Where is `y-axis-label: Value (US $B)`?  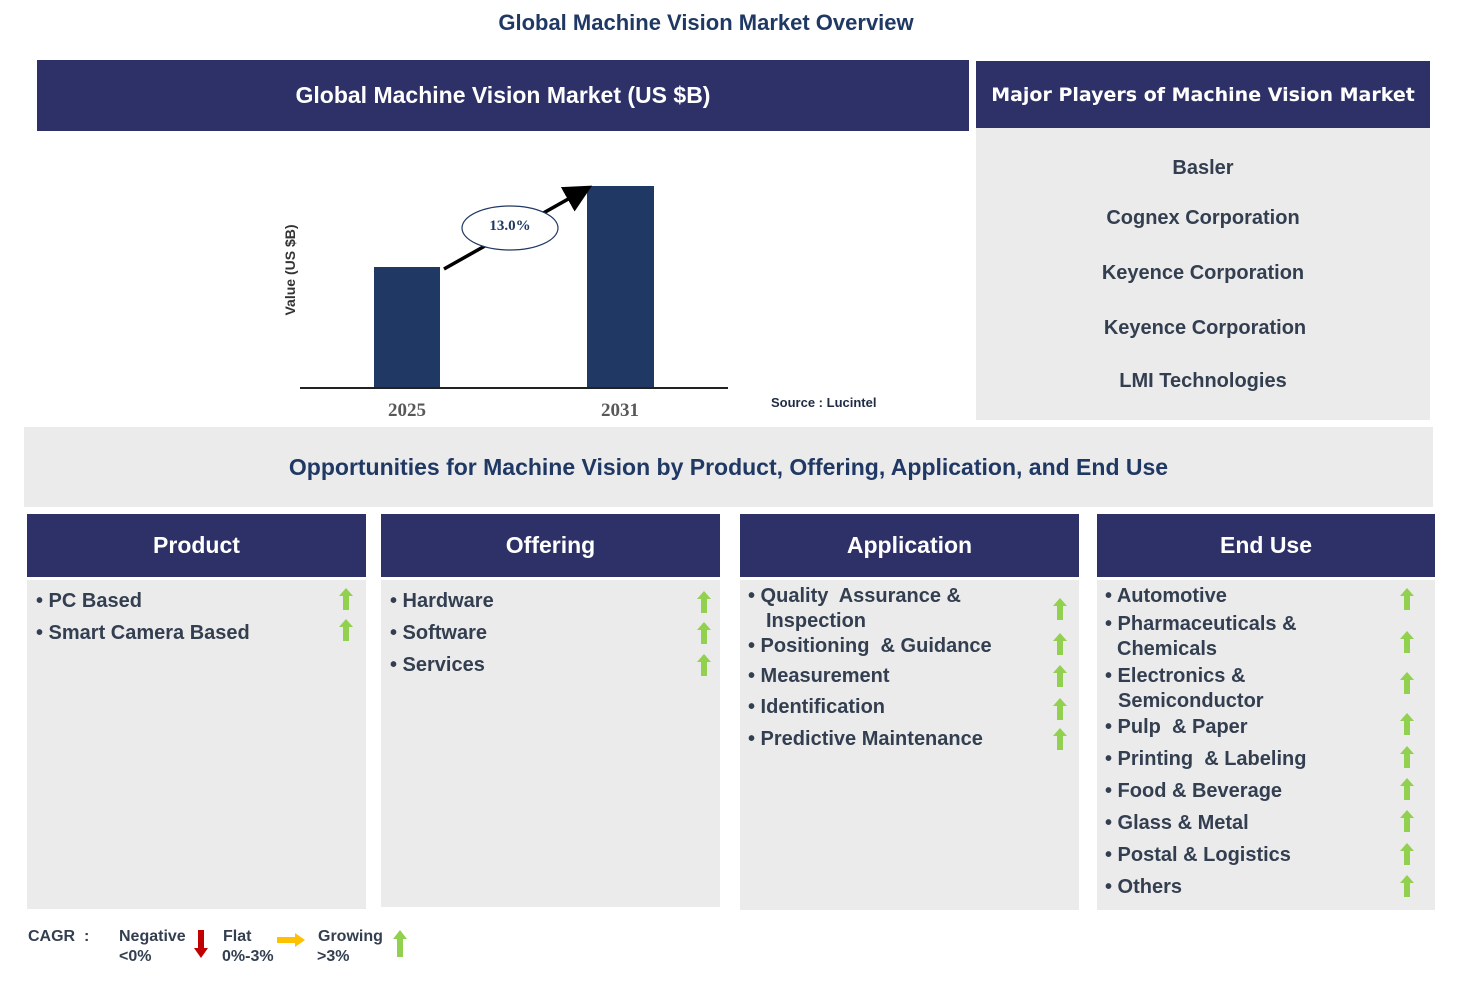
y-axis-label: Value (US $B) is located at coordinates (290, 270).